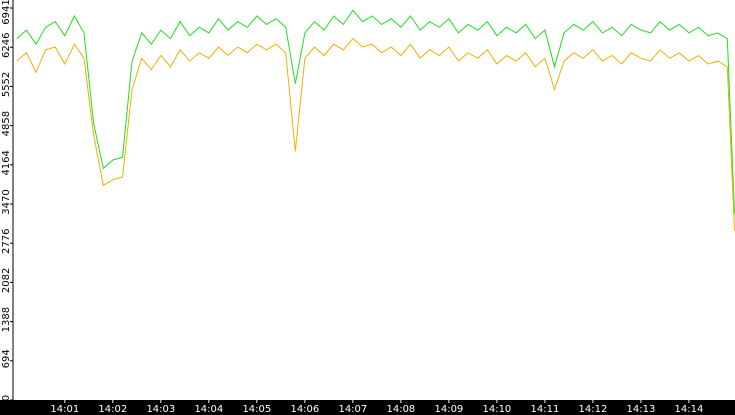  Describe the element at coordinates (544, 409) in the screenshot. I see `x-tick-label: 14:11` at that location.